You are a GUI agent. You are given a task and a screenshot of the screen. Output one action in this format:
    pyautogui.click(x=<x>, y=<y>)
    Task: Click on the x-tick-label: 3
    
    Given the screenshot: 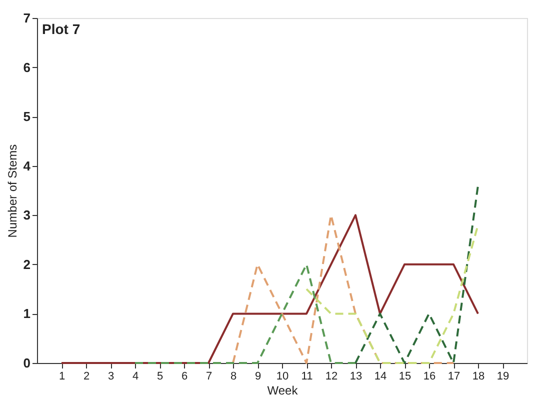 What is the action you would take?
    pyautogui.click(x=111, y=376)
    